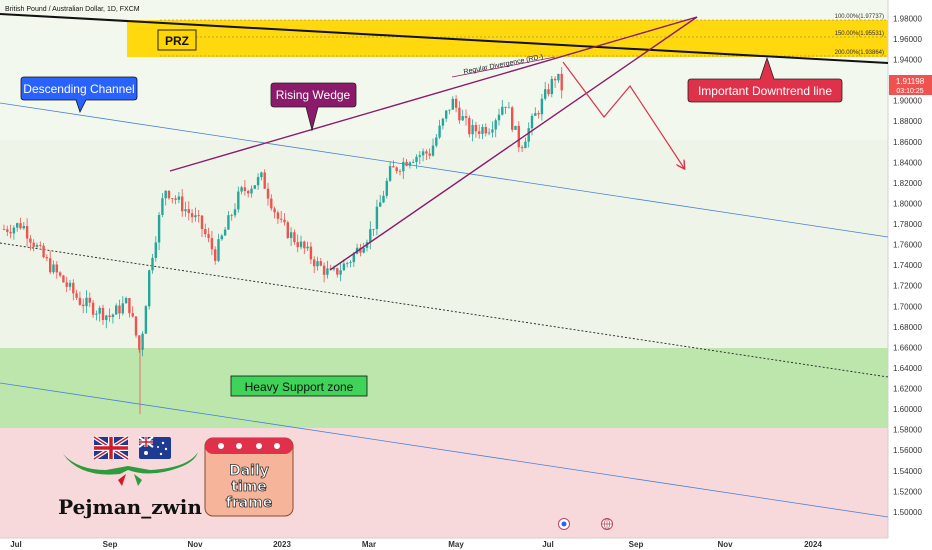 The height and width of the screenshot is (550, 932). What do you see at coordinates (607, 524) in the screenshot?
I see `globe-icon` at bounding box center [607, 524].